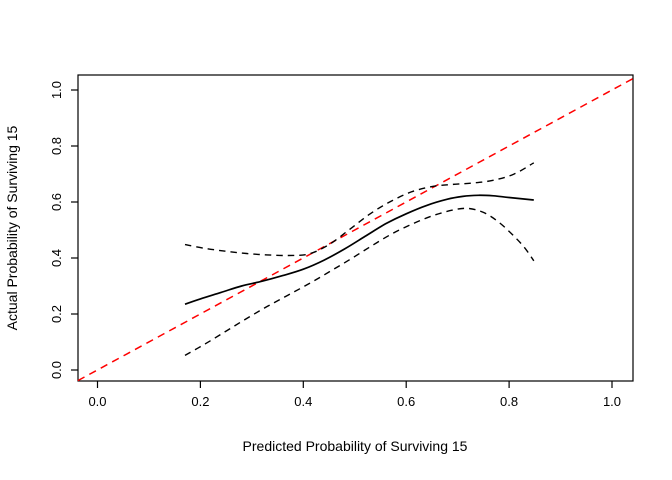 The image size is (672, 480). What do you see at coordinates (359, 209) in the screenshot?
I see `upper-confidence-band` at bounding box center [359, 209].